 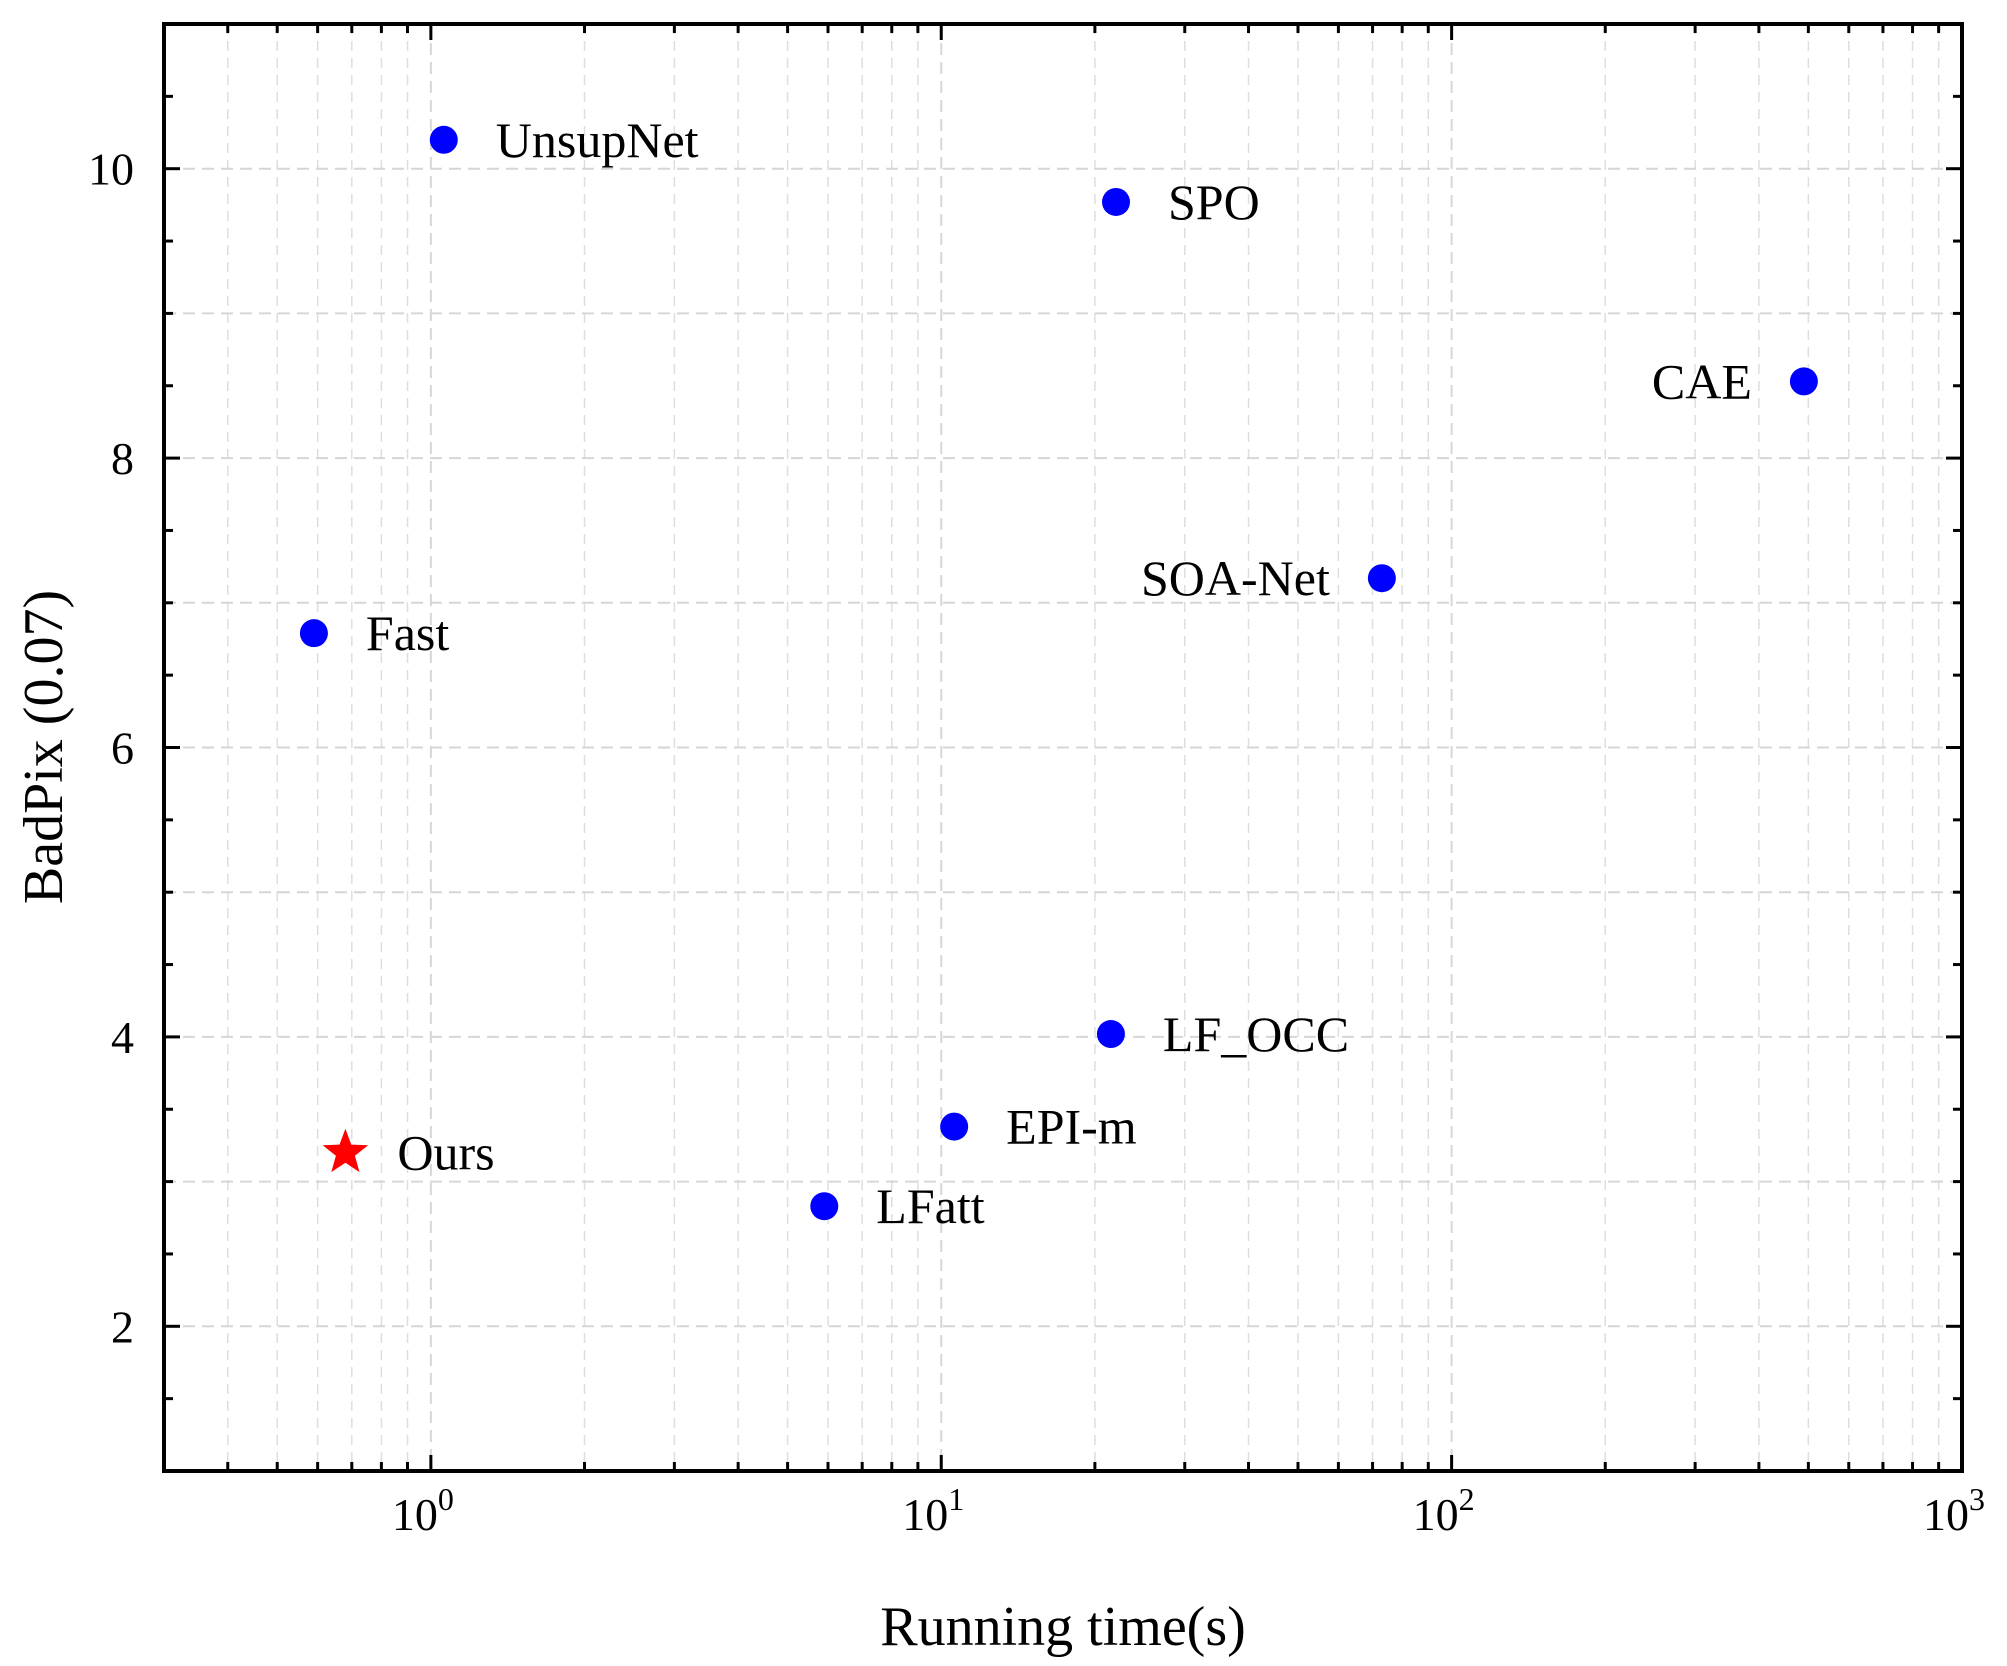 What do you see at coordinates (824, 1206) in the screenshot?
I see `point-marker-lfatt` at bounding box center [824, 1206].